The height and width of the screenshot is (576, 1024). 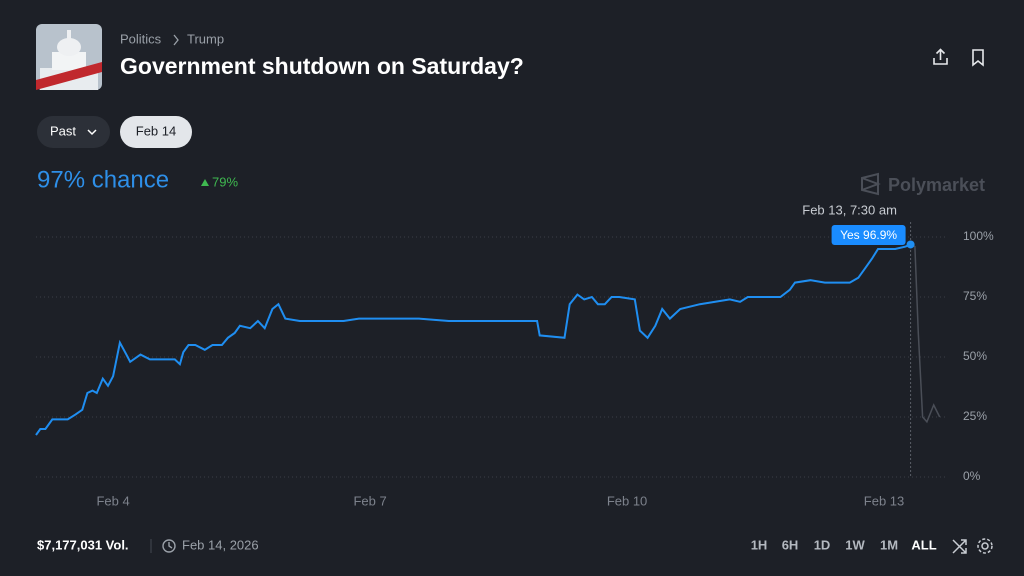 What do you see at coordinates (936, 185) in the screenshot?
I see `brand: Polymarket` at bounding box center [936, 185].